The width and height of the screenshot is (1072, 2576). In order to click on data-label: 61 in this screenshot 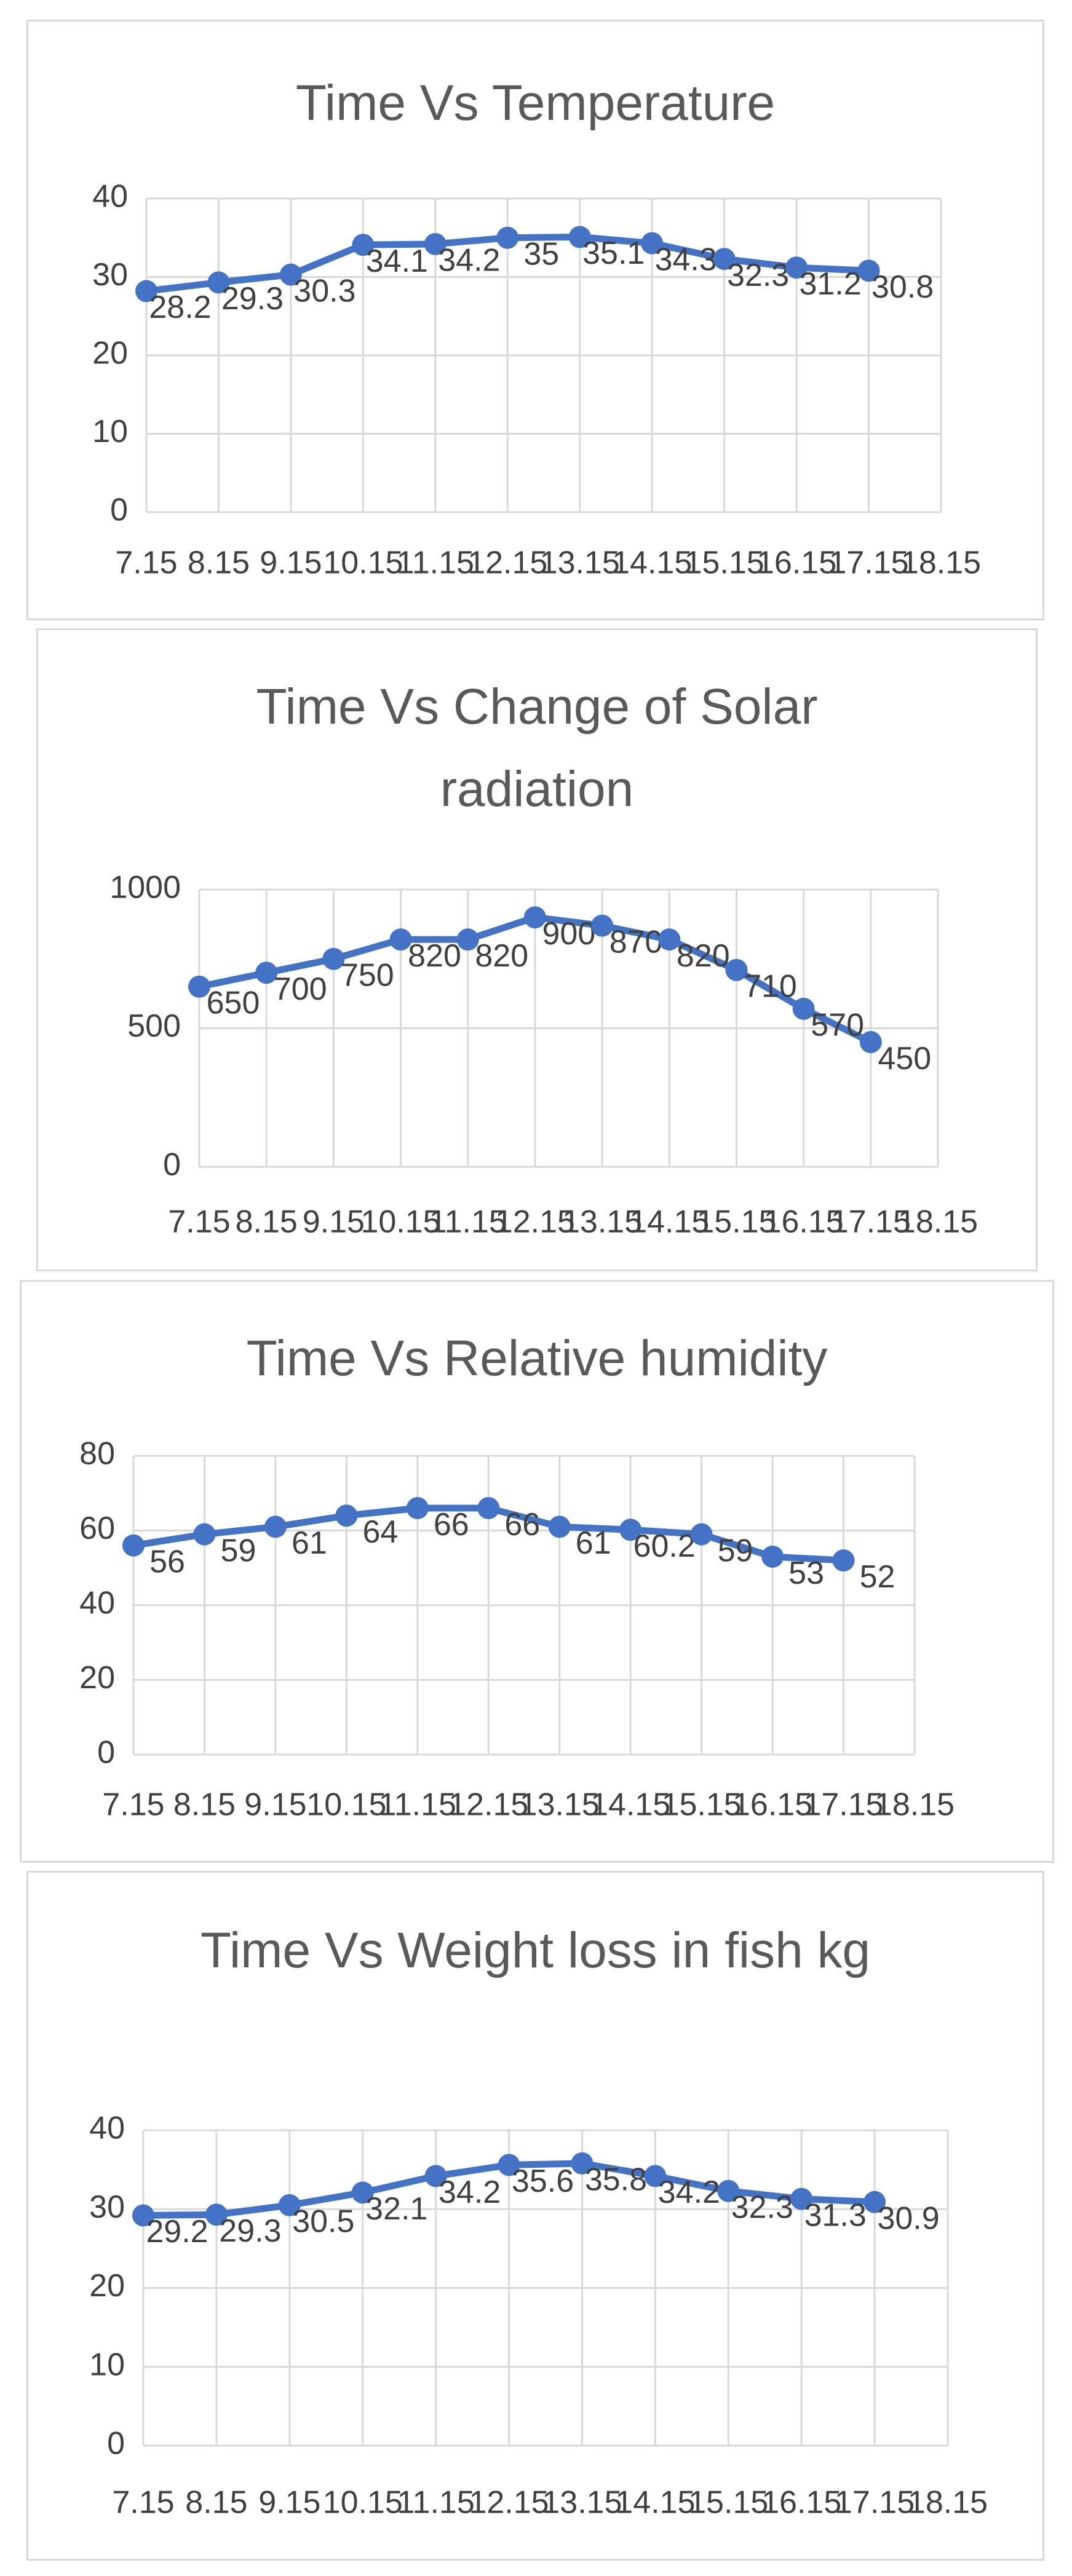, I will do `click(593, 1543)`.